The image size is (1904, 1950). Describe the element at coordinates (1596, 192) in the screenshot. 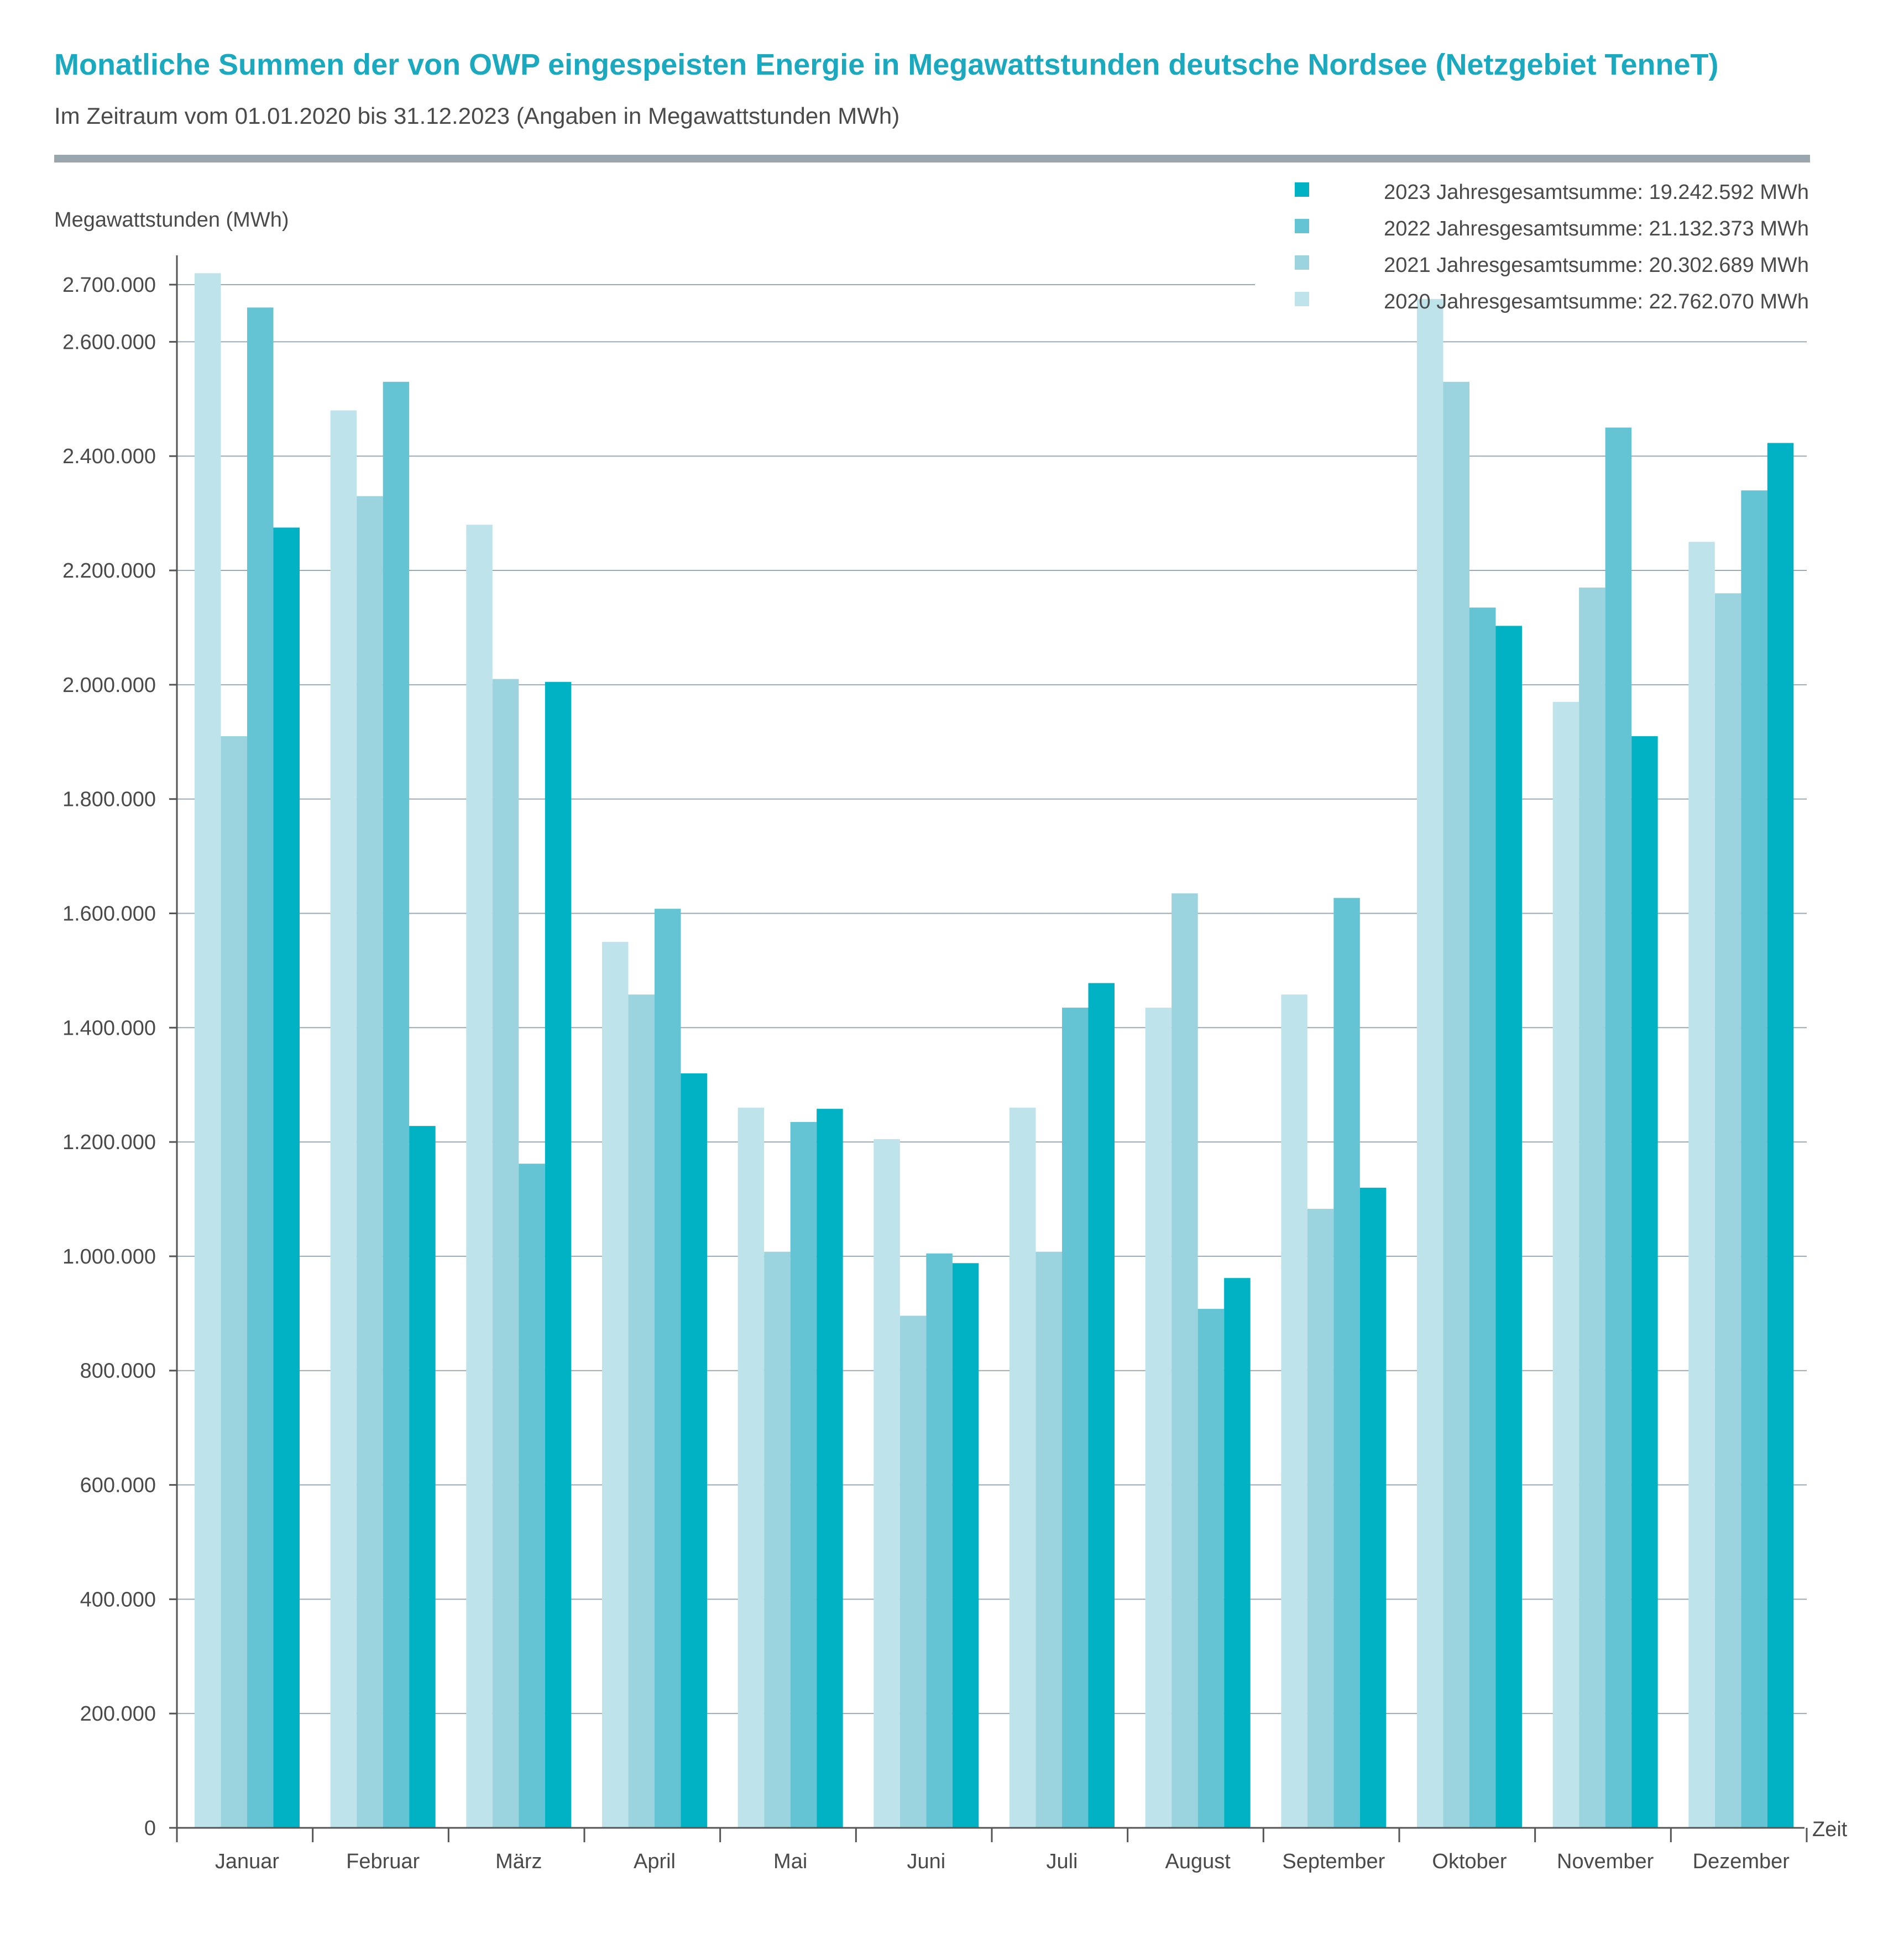

I see `legend-entry: 2023 Jahresgesamtsumme: 19.242.592 MWh` at that location.